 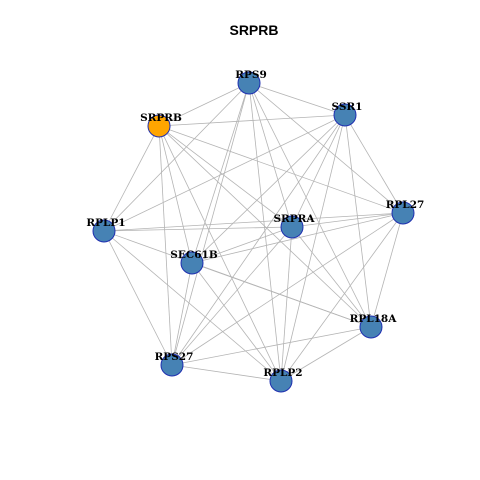 I want to click on node-rpl18a, so click(x=371, y=327).